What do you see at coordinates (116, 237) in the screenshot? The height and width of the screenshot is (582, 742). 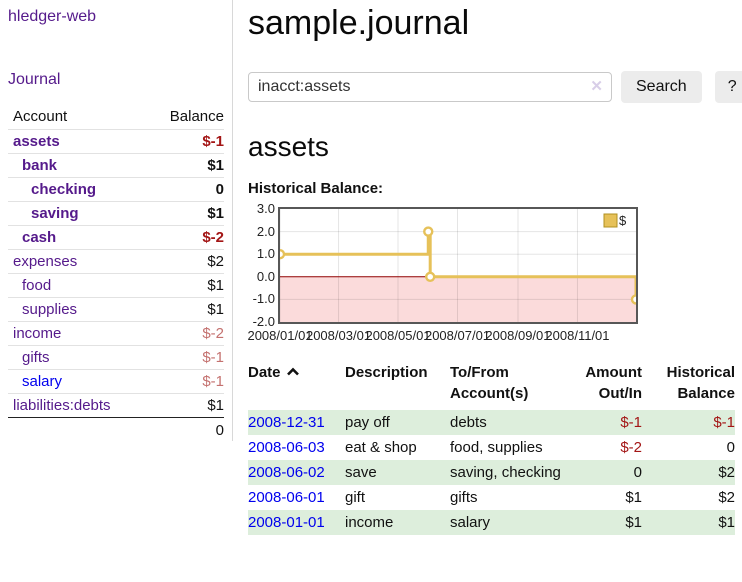 I see `account-row: cash $-2` at bounding box center [116, 237].